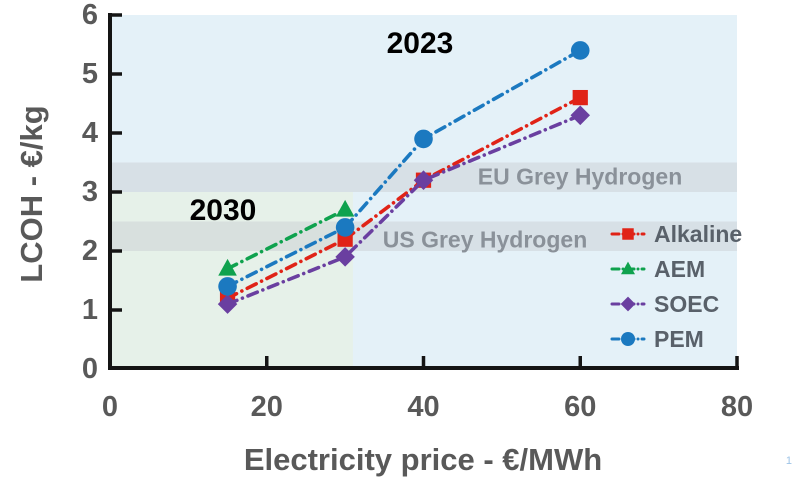 This screenshot has height=489, width=800. I want to click on x-tick-label: 20, so click(266, 407).